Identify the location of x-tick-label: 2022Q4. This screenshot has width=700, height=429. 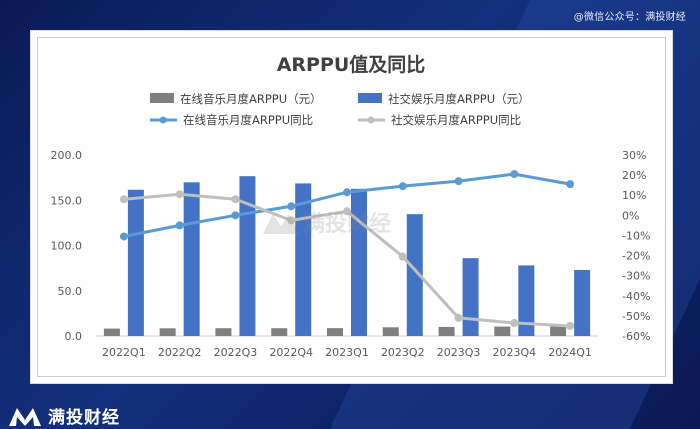
(291, 352).